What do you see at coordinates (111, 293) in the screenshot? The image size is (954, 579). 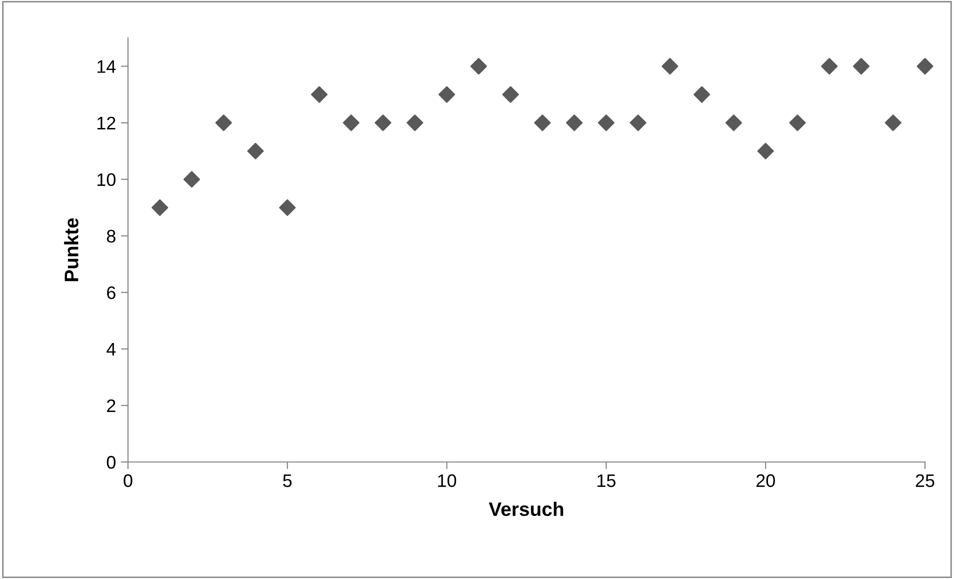 I see `y-tick-label: 6` at bounding box center [111, 293].